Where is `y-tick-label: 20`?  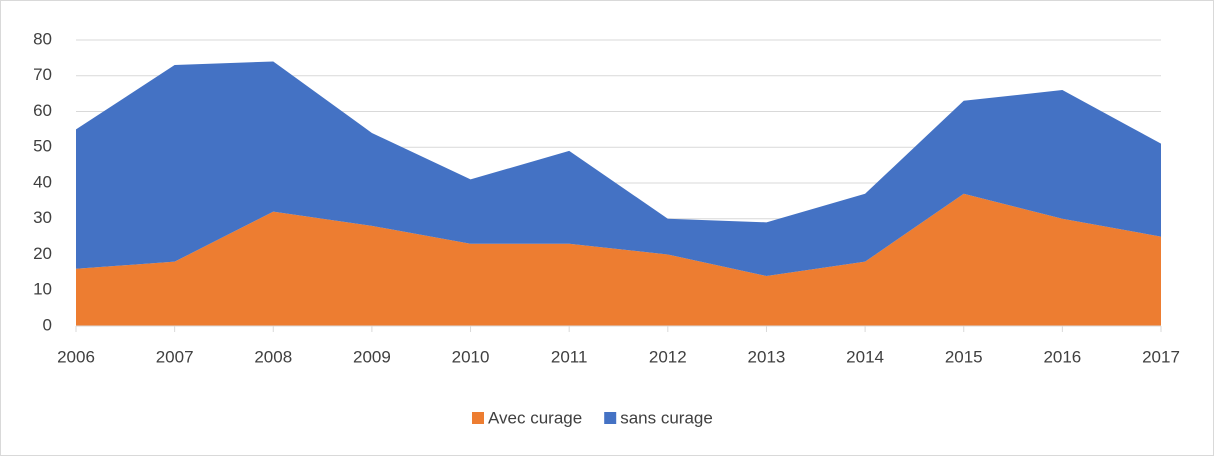 y-tick-label: 20 is located at coordinates (42, 253).